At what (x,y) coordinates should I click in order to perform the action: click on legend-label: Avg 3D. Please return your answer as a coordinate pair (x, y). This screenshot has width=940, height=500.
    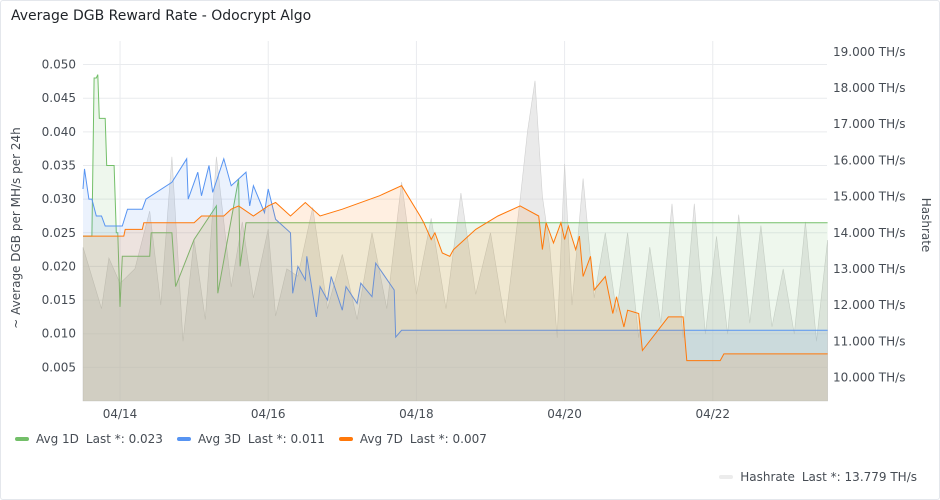
    Looking at the image, I should click on (219, 439).